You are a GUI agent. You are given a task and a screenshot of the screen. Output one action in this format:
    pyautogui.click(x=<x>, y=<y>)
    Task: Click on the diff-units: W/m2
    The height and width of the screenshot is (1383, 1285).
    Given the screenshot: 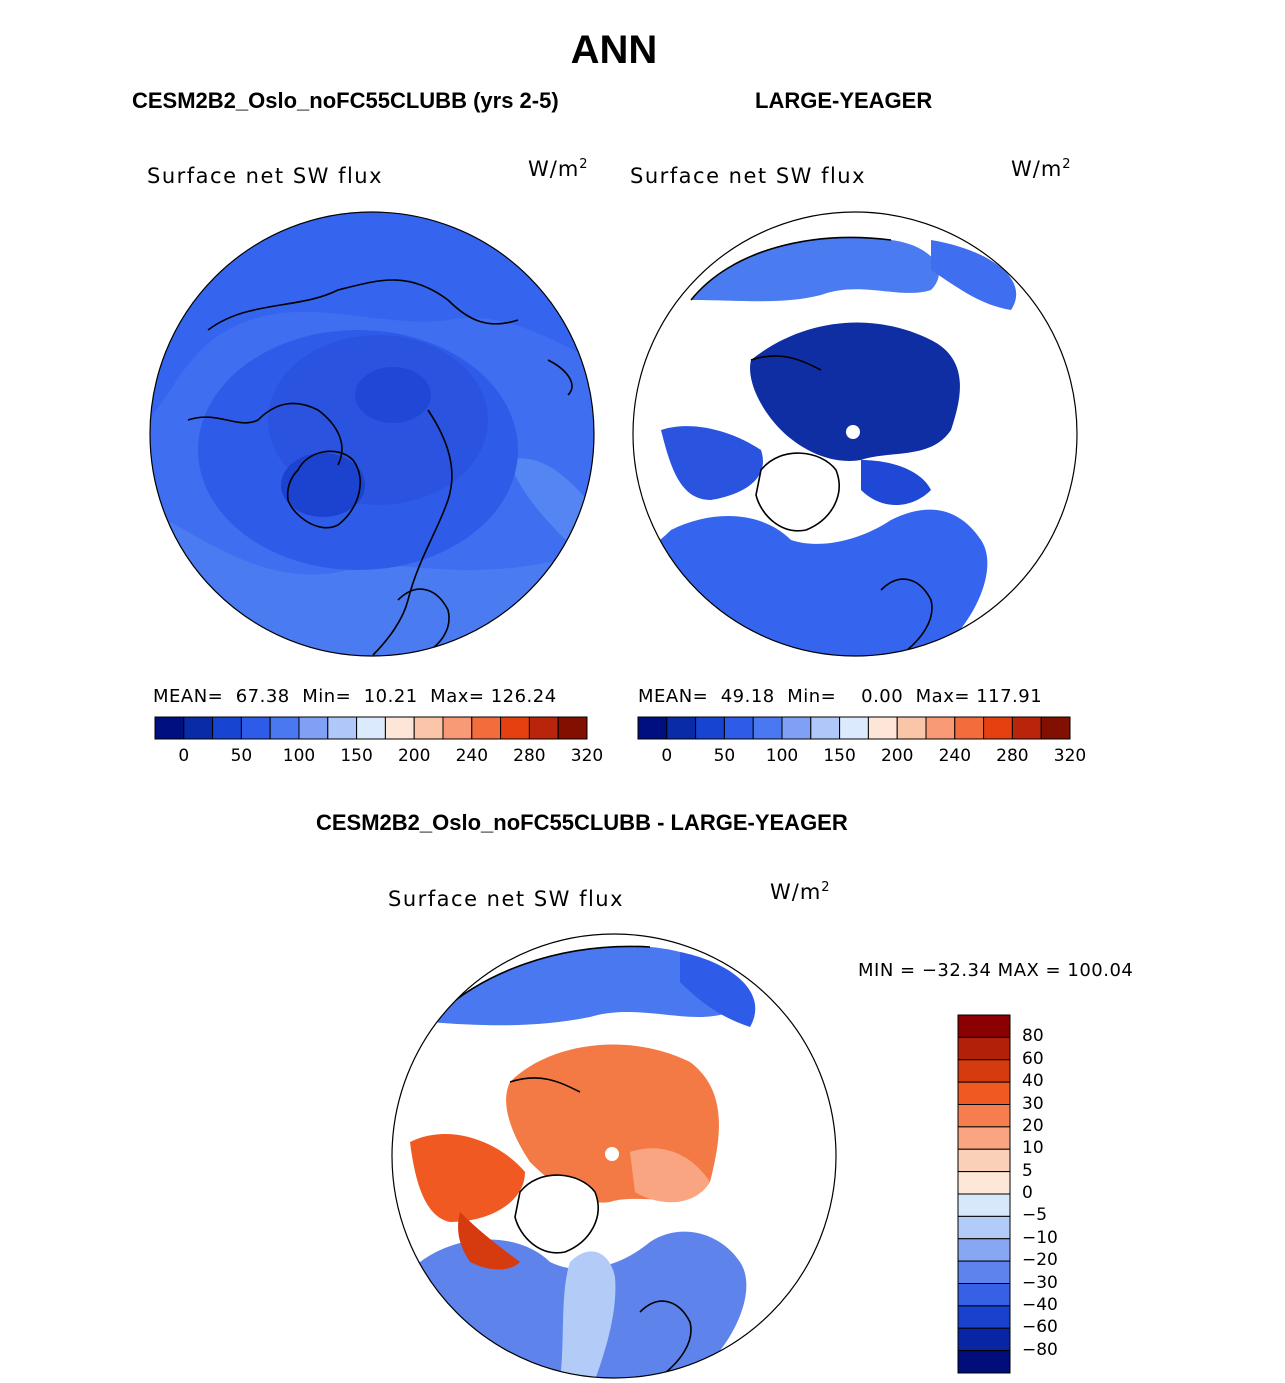 What is the action you would take?
    pyautogui.click(x=800, y=892)
    